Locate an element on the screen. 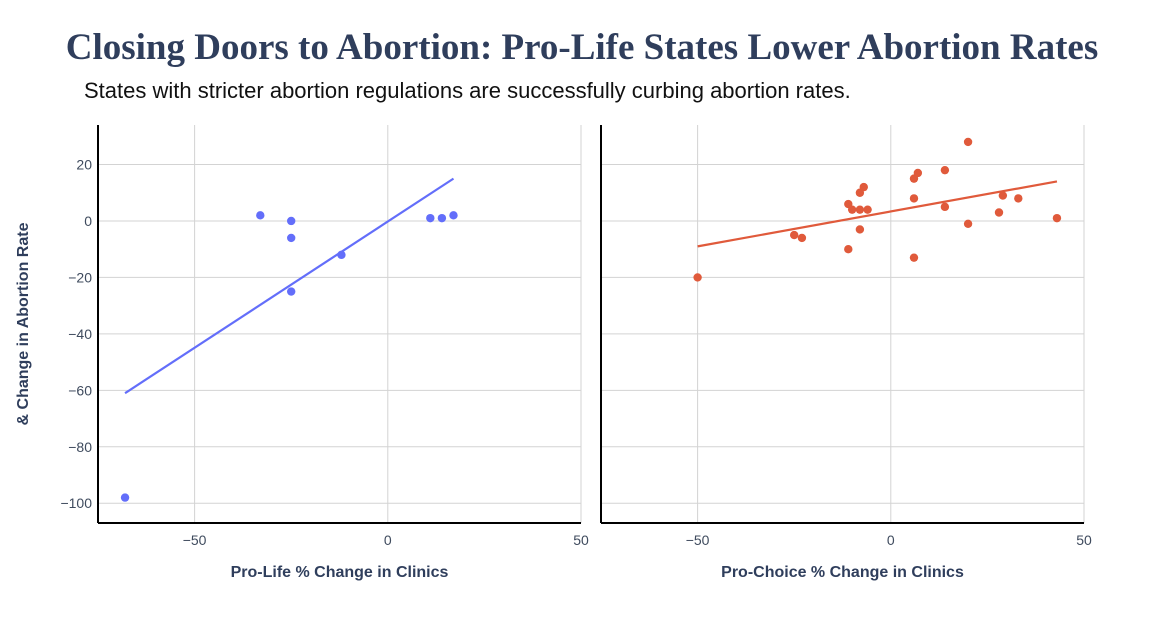 The height and width of the screenshot is (618, 1174). y-tick-label: 0 is located at coordinates (88, 221).